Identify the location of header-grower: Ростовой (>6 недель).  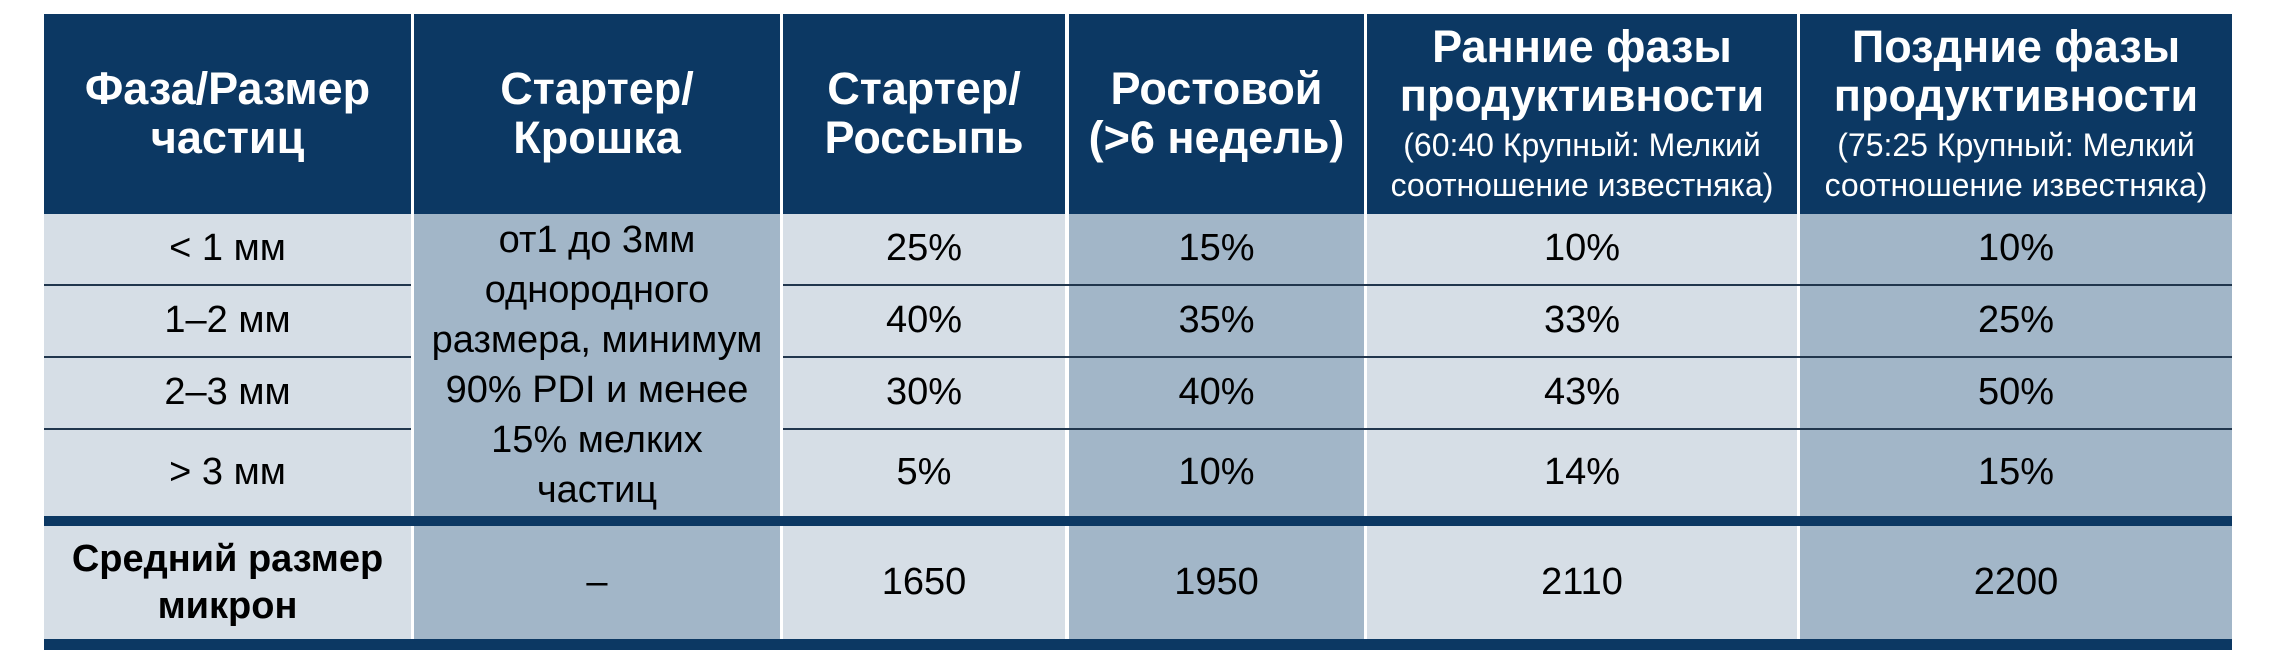
(1216, 114).